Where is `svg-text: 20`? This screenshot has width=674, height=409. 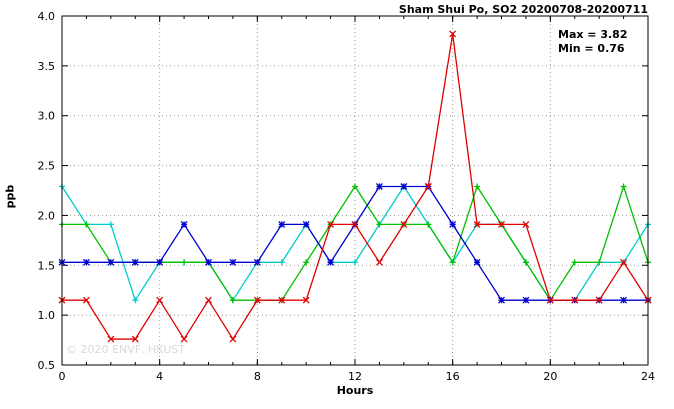 svg-text: 20 is located at coordinates (550, 376).